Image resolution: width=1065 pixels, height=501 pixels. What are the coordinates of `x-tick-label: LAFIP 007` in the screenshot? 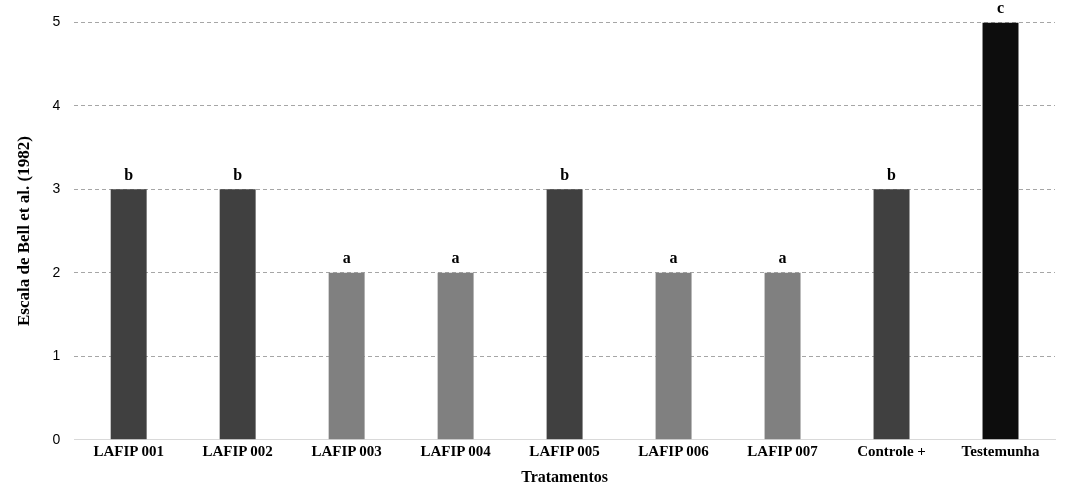 It's located at (783, 450).